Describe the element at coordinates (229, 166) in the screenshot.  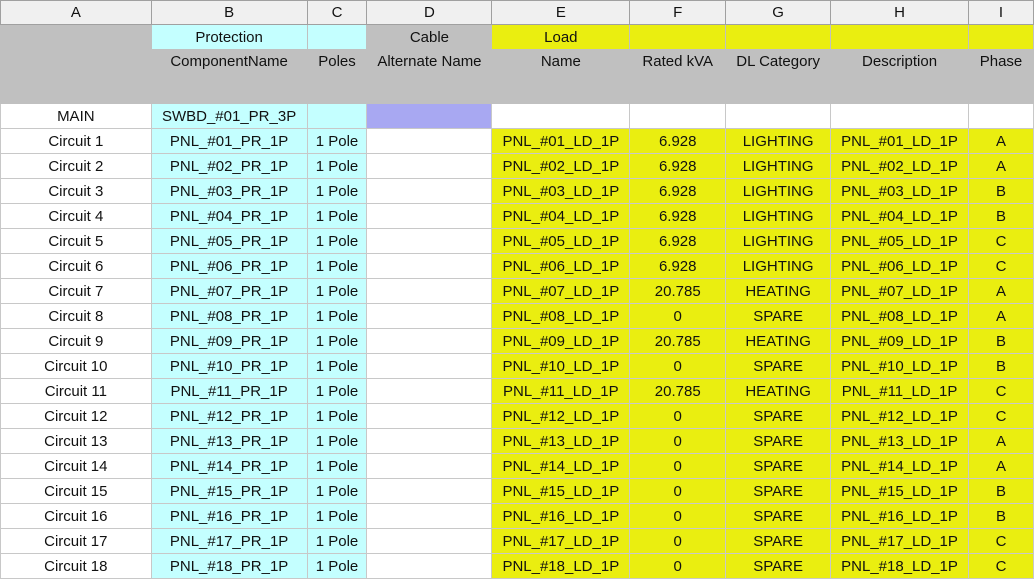
I see `protection-component-cell: PNL_#02_PR_1P` at that location.